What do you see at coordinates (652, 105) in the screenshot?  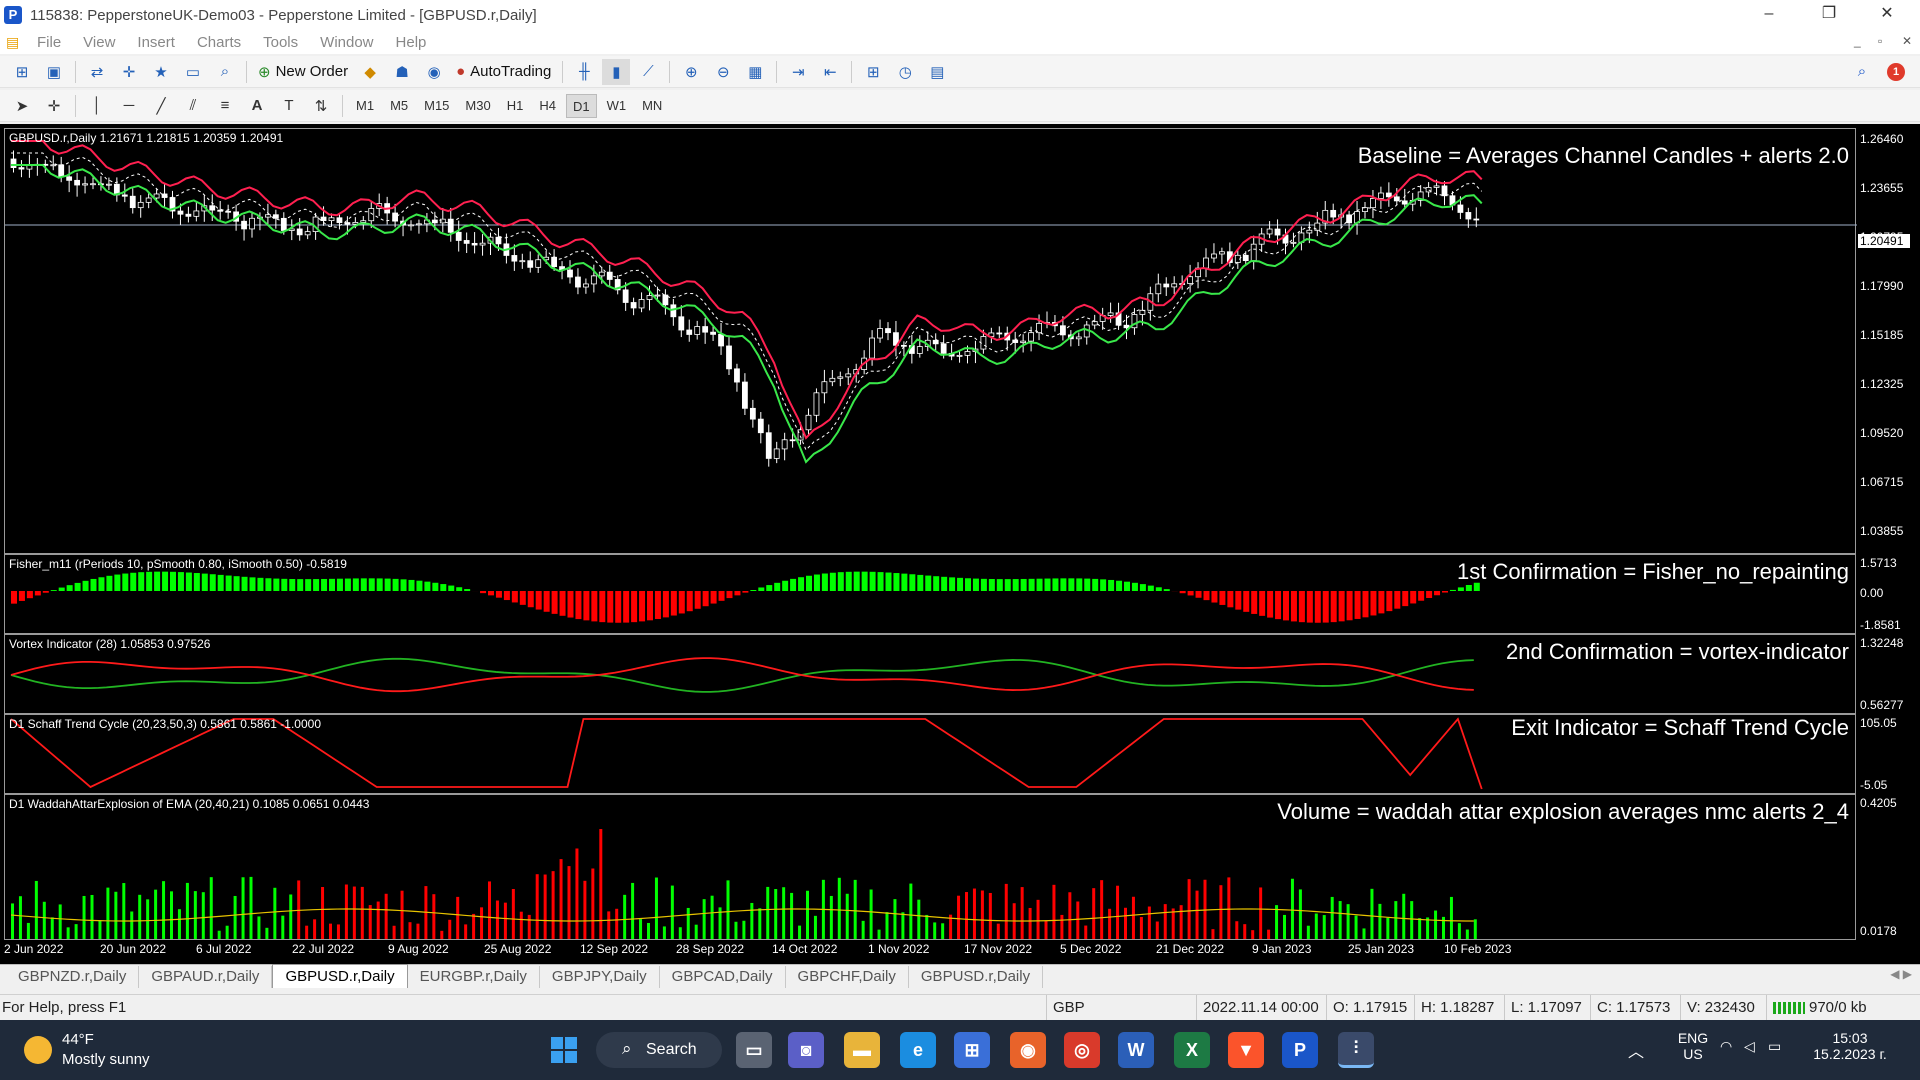 I see `timeframe-mn: MN` at bounding box center [652, 105].